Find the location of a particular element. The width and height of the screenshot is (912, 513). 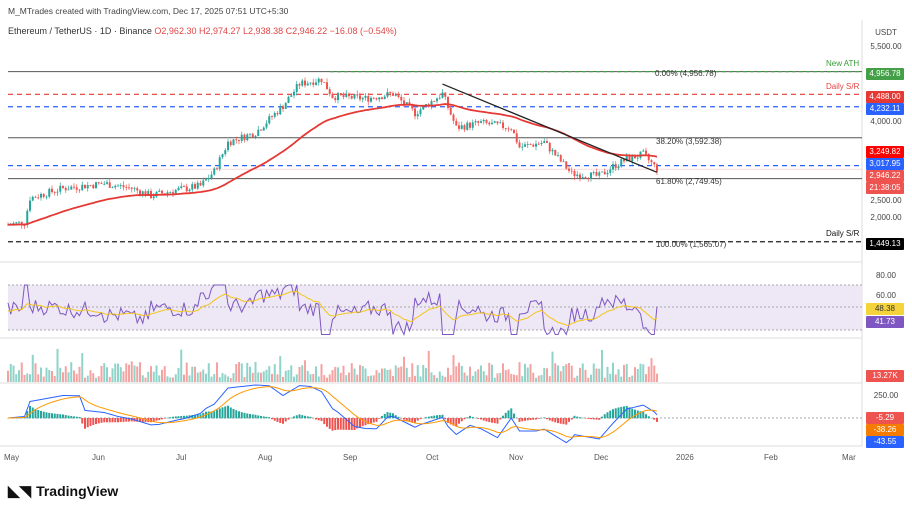

rsi-line is located at coordinates (332, 310).